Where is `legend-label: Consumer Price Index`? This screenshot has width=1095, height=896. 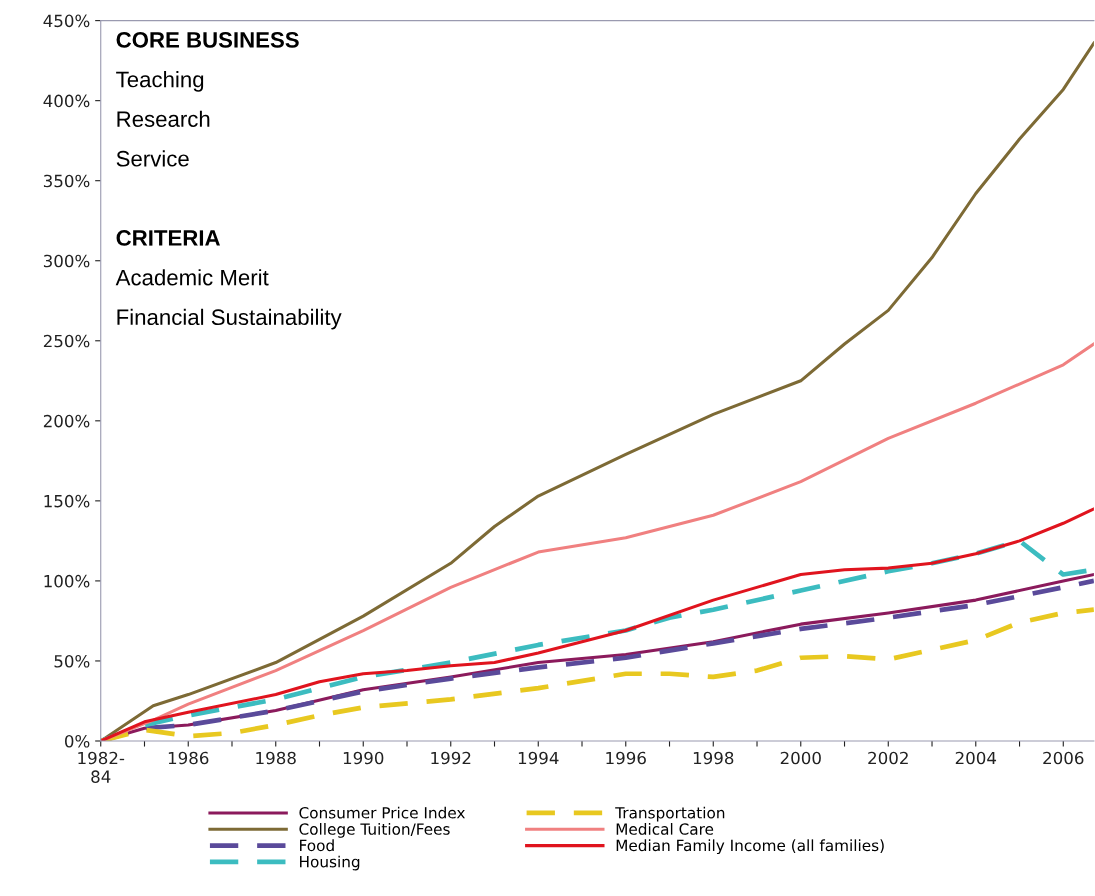
legend-label: Consumer Price Index is located at coordinates (382, 812).